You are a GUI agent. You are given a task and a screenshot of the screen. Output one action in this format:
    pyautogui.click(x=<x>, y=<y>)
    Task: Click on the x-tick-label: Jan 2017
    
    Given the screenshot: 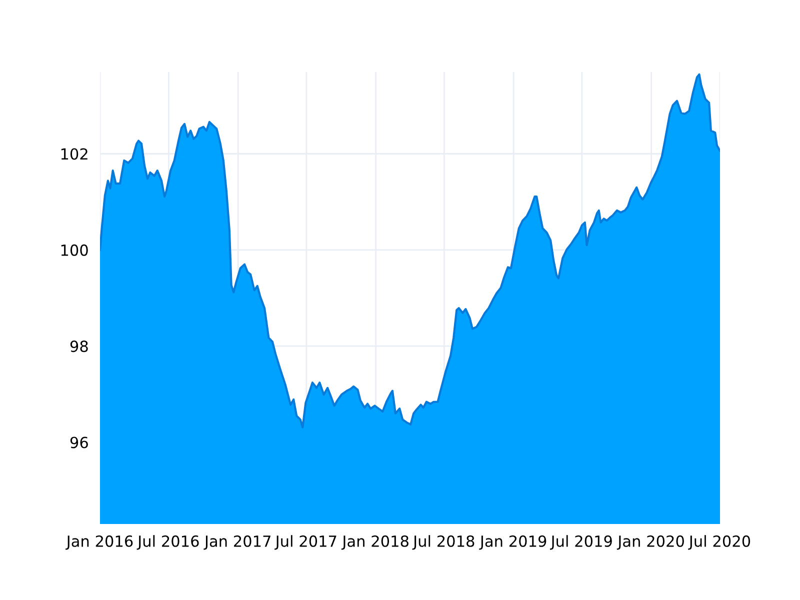 What is the action you would take?
    pyautogui.click(x=237, y=542)
    